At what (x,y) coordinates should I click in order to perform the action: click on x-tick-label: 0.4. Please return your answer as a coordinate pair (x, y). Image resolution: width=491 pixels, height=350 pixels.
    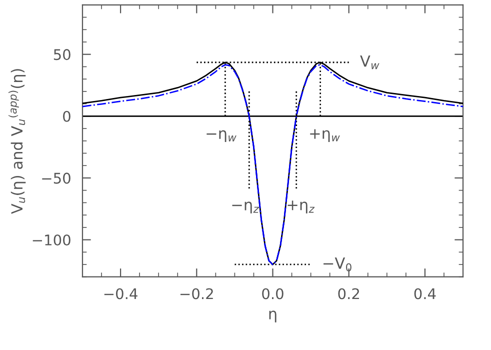
    Looking at the image, I should click on (425, 294).